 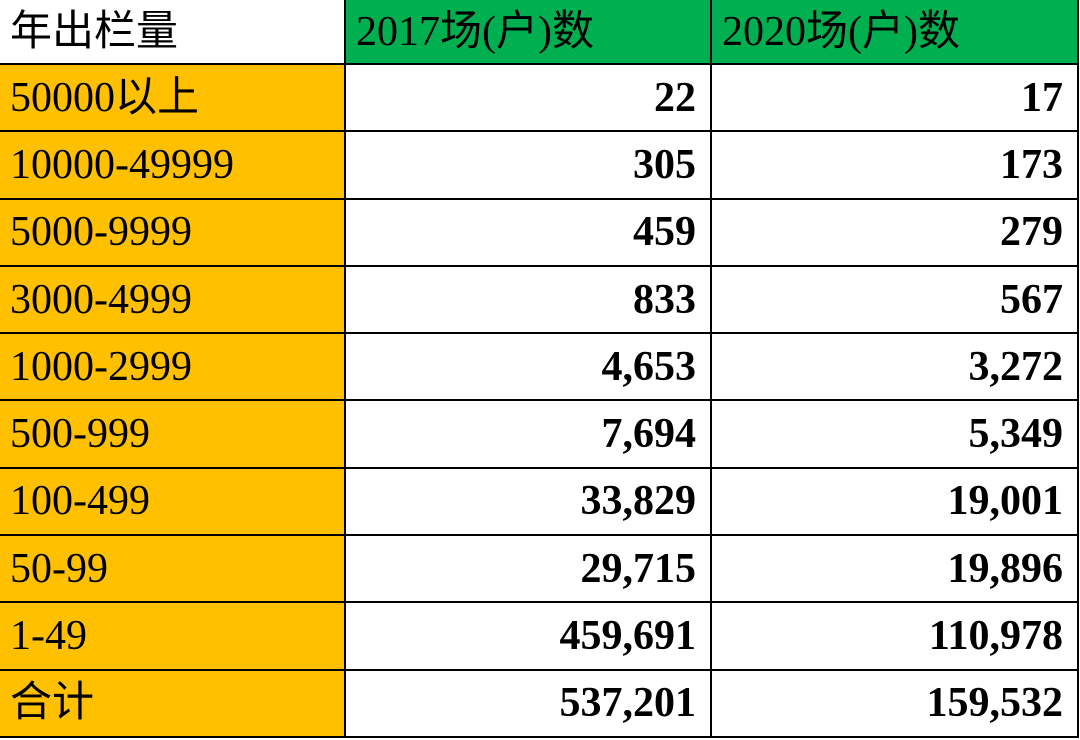 I want to click on table-row: 5000-9999 459 279, so click(x=539, y=232).